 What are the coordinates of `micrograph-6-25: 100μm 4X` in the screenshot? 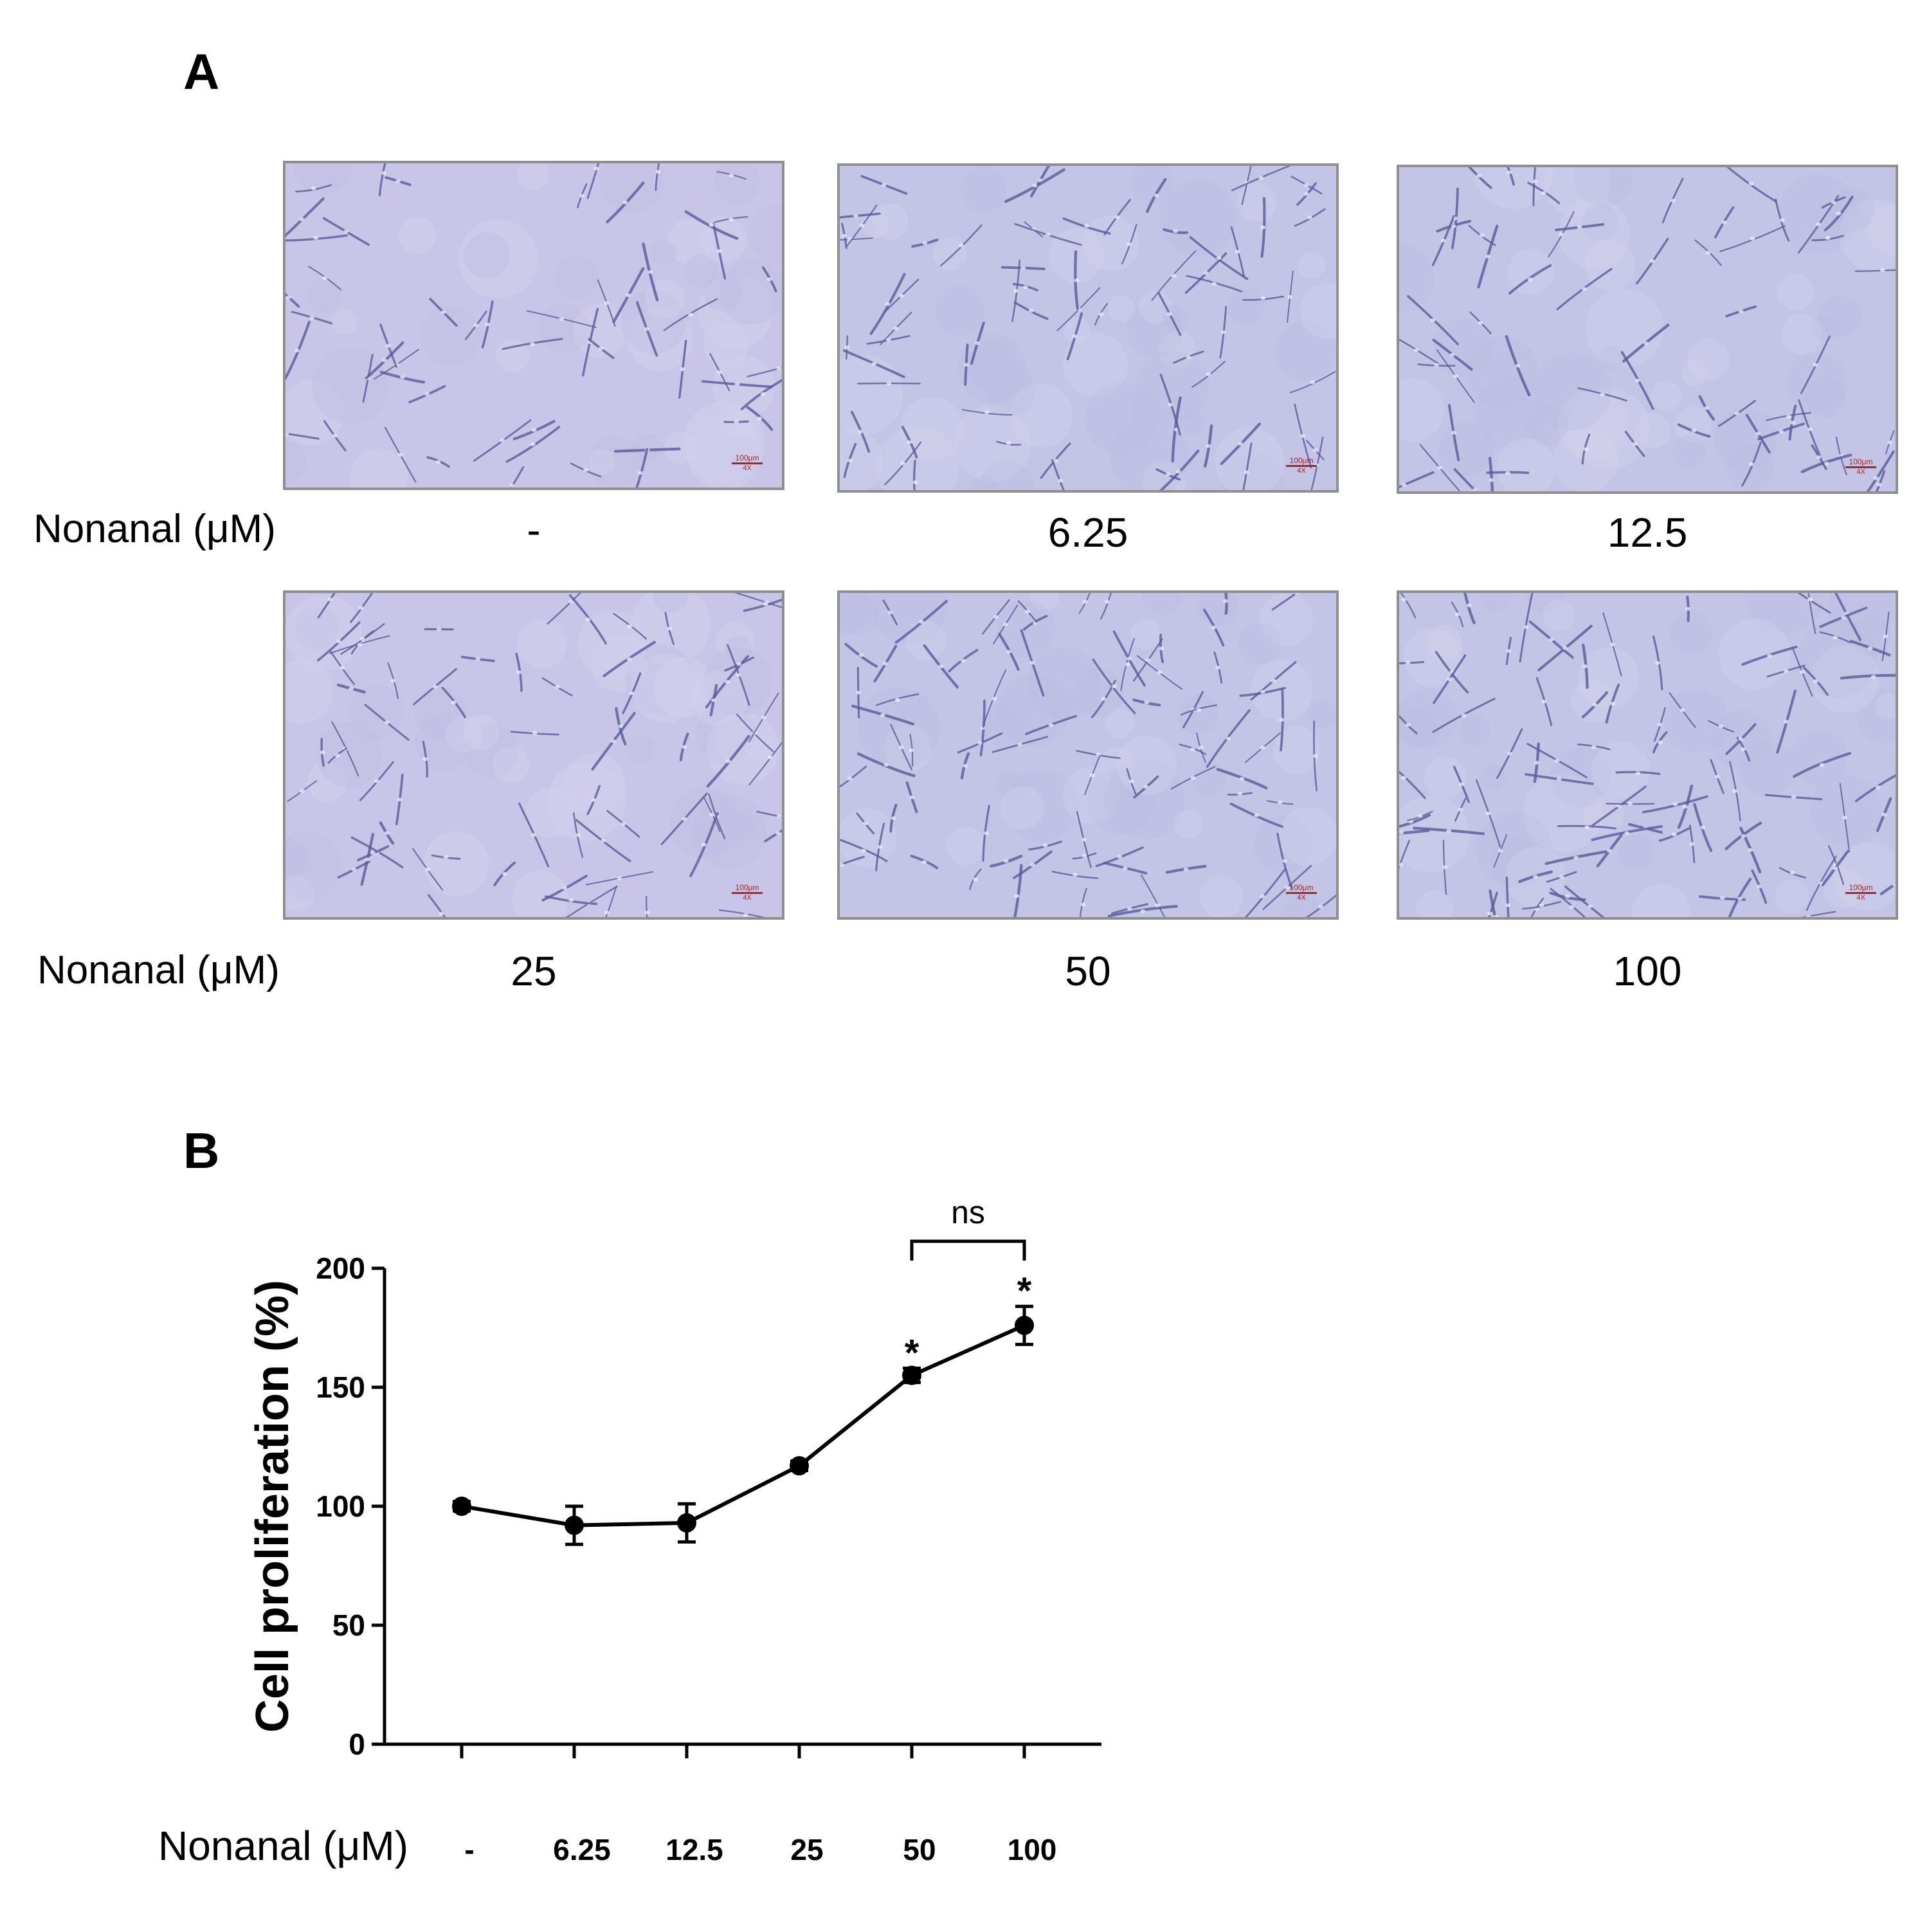 It's located at (1088, 328).